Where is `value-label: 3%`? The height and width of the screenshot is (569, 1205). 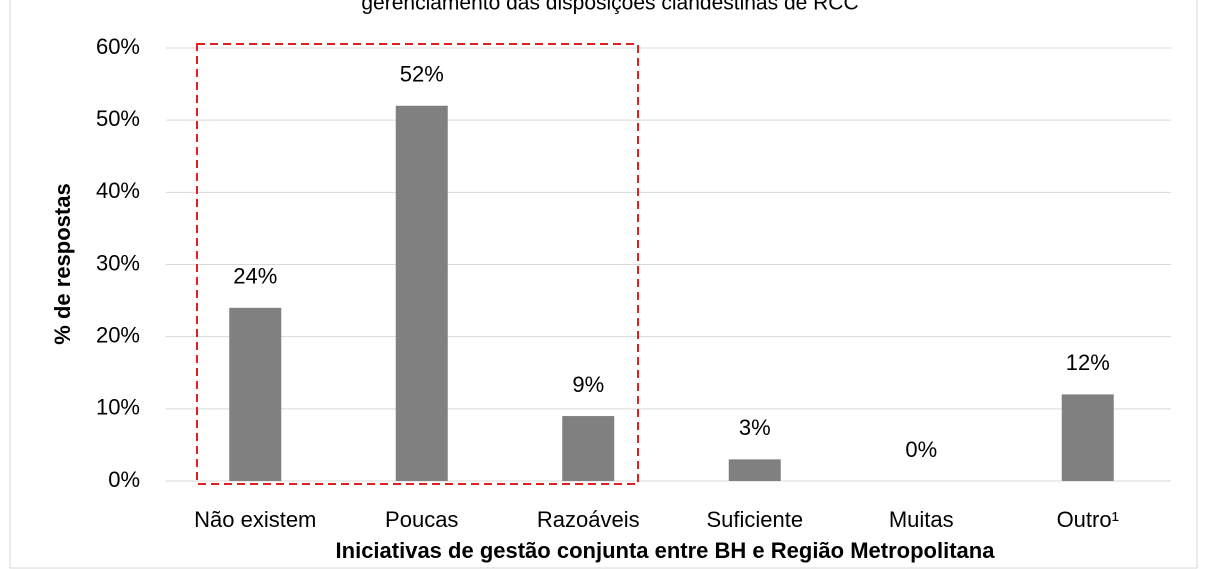
value-label: 3% is located at coordinates (755, 427).